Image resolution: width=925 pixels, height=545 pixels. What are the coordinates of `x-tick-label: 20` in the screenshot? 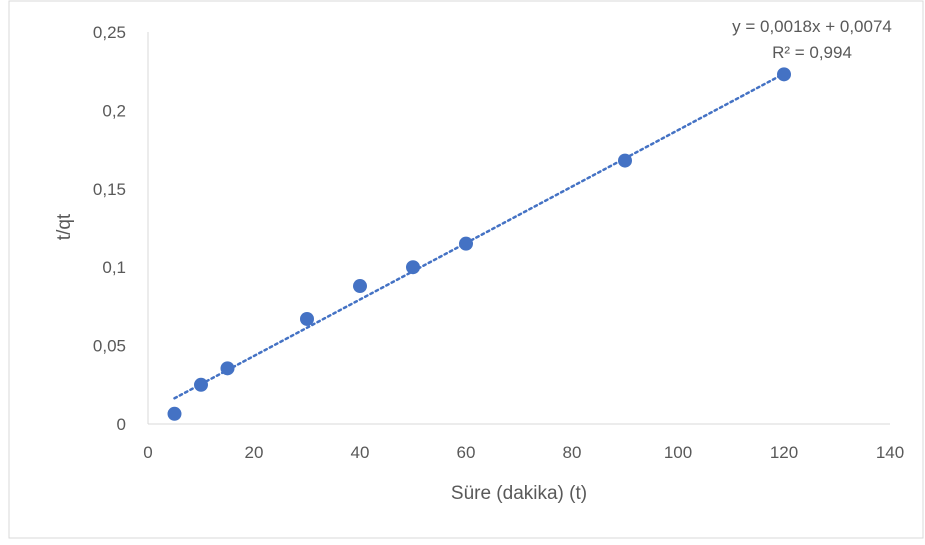 It's located at (254, 452).